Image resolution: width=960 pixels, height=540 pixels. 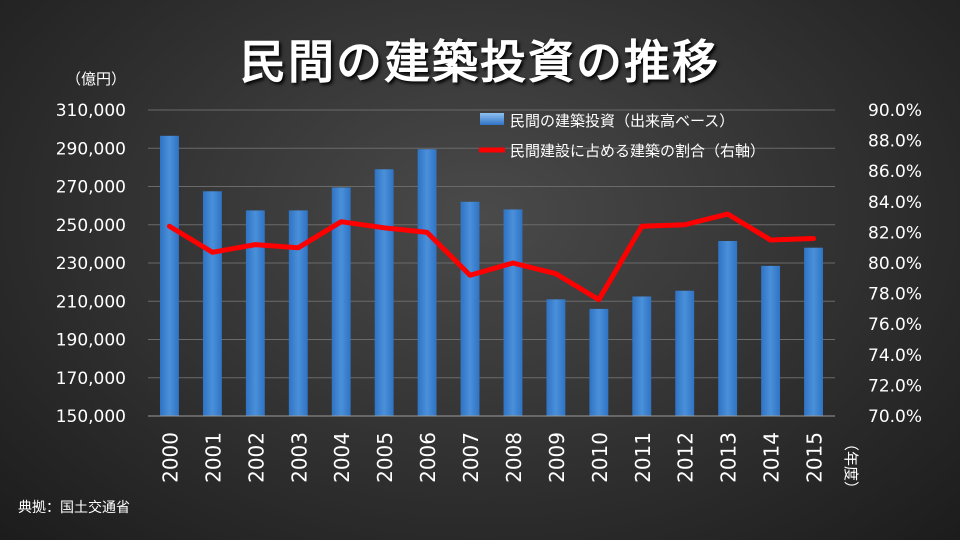 I want to click on right-axis-unit: （年度）, so click(x=851, y=466).